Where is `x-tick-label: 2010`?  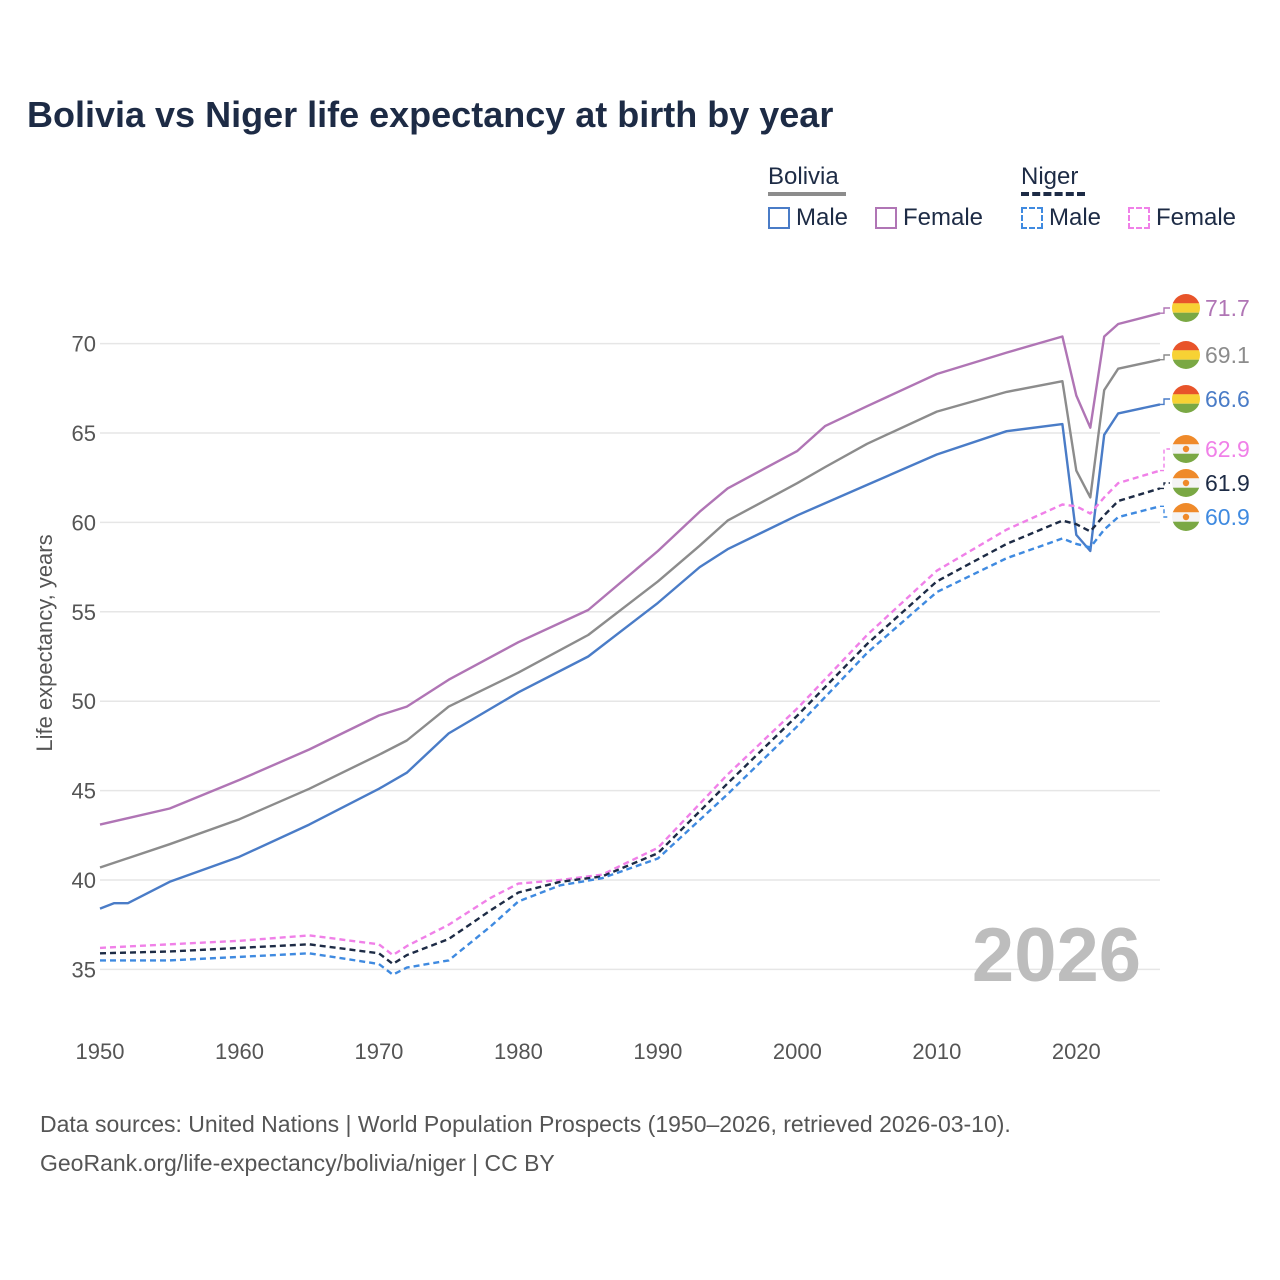
x-tick-label: 2010 is located at coordinates (936, 1051).